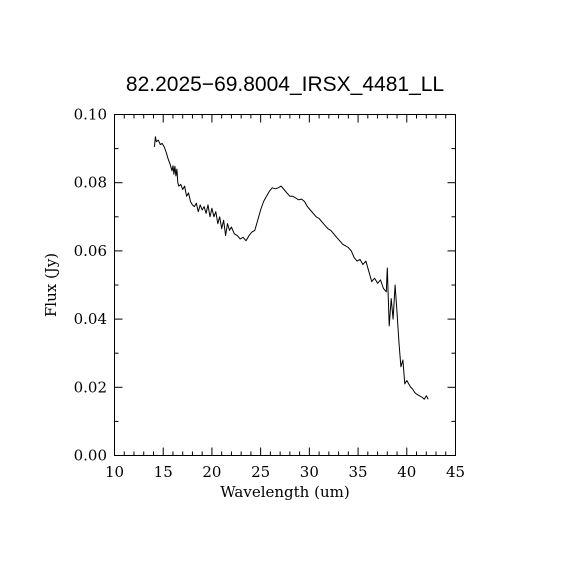 The height and width of the screenshot is (570, 570). What do you see at coordinates (163, 472) in the screenshot?
I see `x-tick-label: 15` at bounding box center [163, 472].